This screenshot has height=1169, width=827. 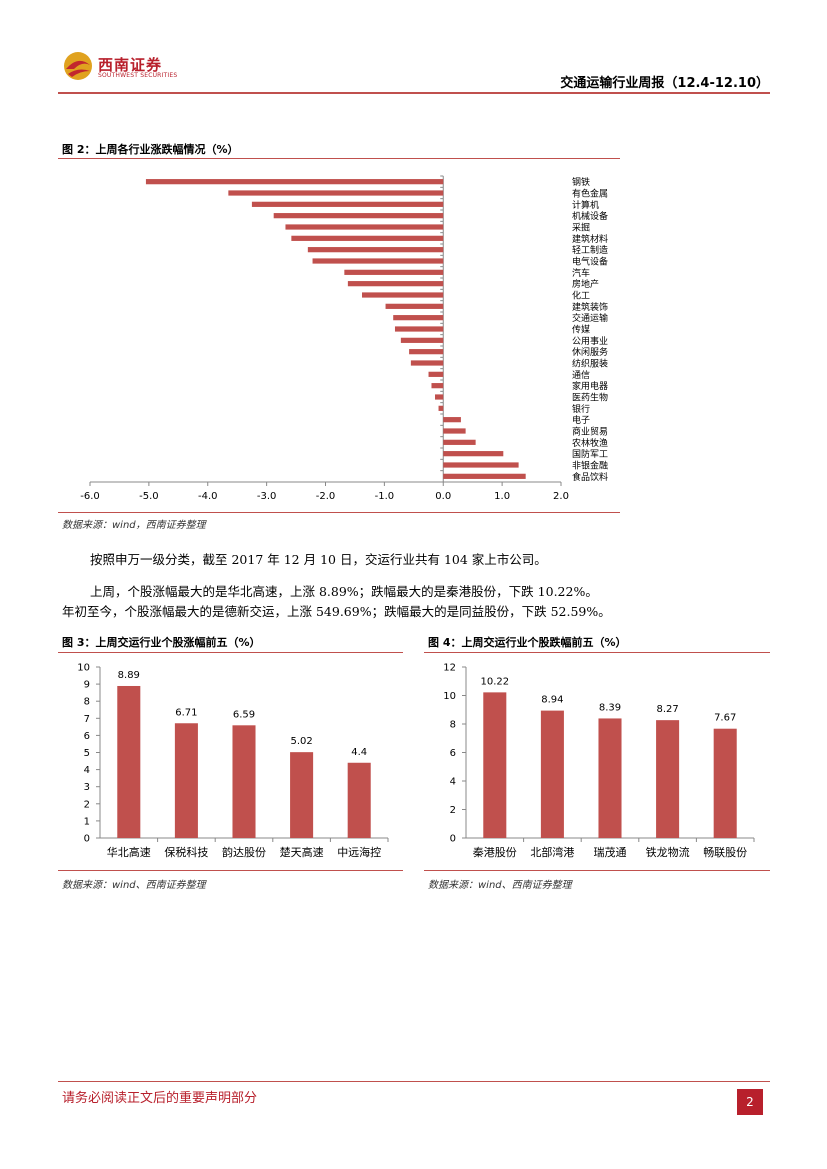 What do you see at coordinates (339, 158) in the screenshot?
I see `figure-2-top-rule` at bounding box center [339, 158].